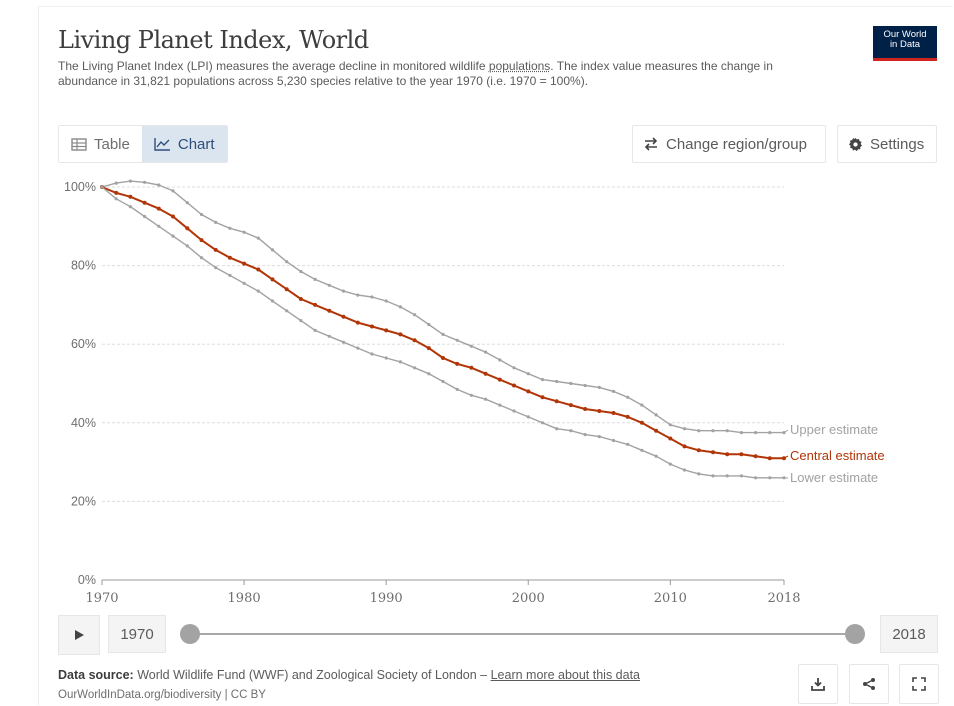 Image resolution: width=954 pixels, height=706 pixels. What do you see at coordinates (786, 431) in the screenshot?
I see `series-label-connector` at bounding box center [786, 431].